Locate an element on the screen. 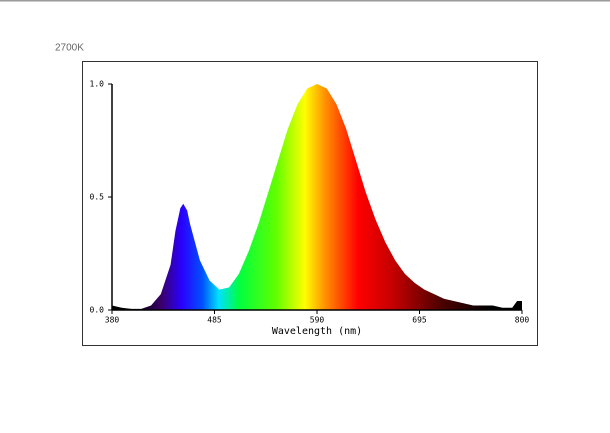  x-tick-label: 590 is located at coordinates (317, 320).